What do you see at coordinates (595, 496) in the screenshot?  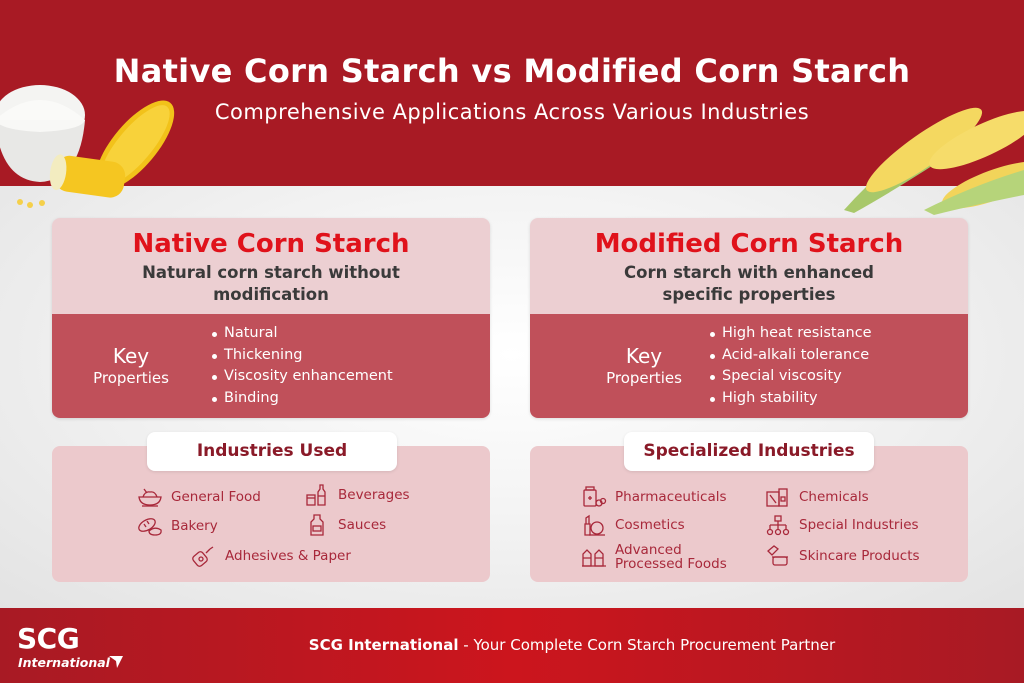 I see `medicine-bottle-icon` at bounding box center [595, 496].